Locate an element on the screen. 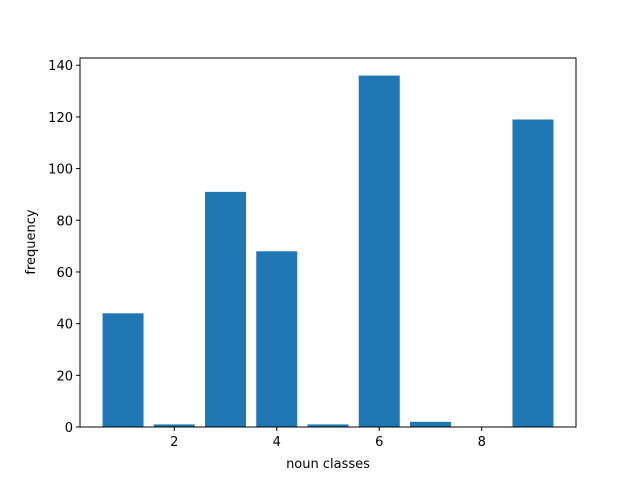 Image resolution: width=640 pixels, height=480 pixels. y-axis-label: frequency is located at coordinates (31, 242).